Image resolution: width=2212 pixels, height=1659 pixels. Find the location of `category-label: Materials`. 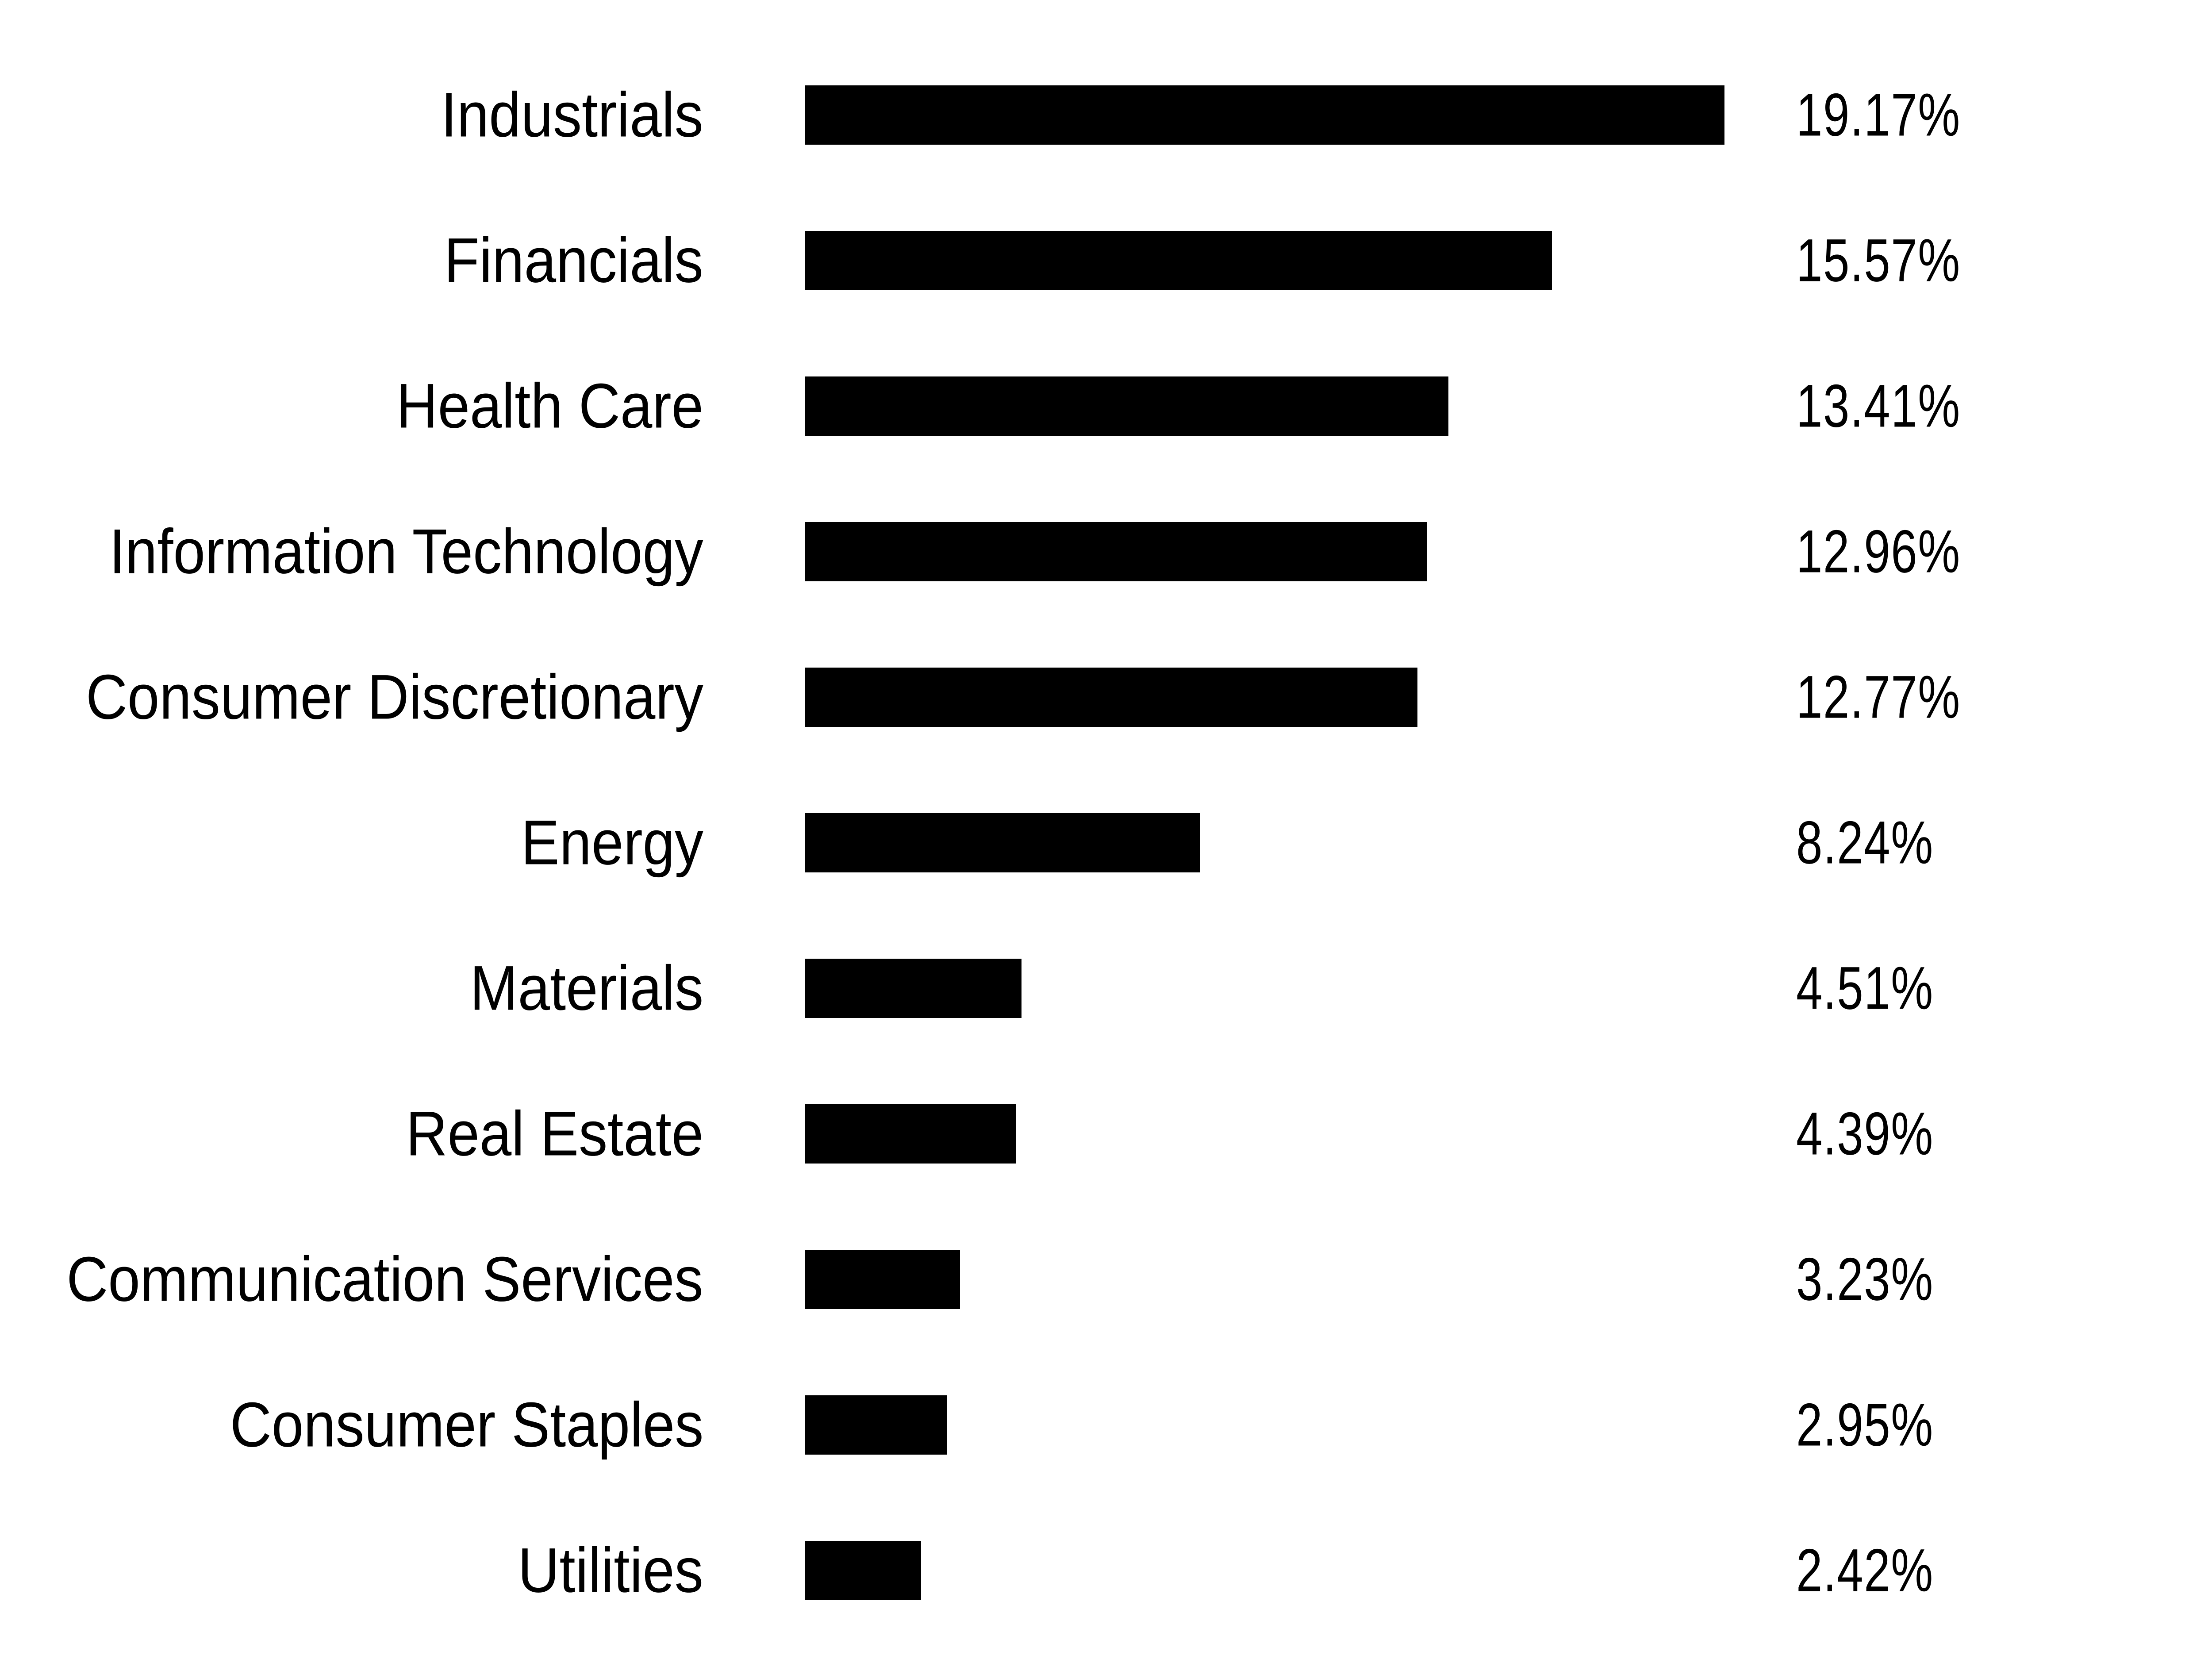

category-label: Materials is located at coordinates (586, 988).